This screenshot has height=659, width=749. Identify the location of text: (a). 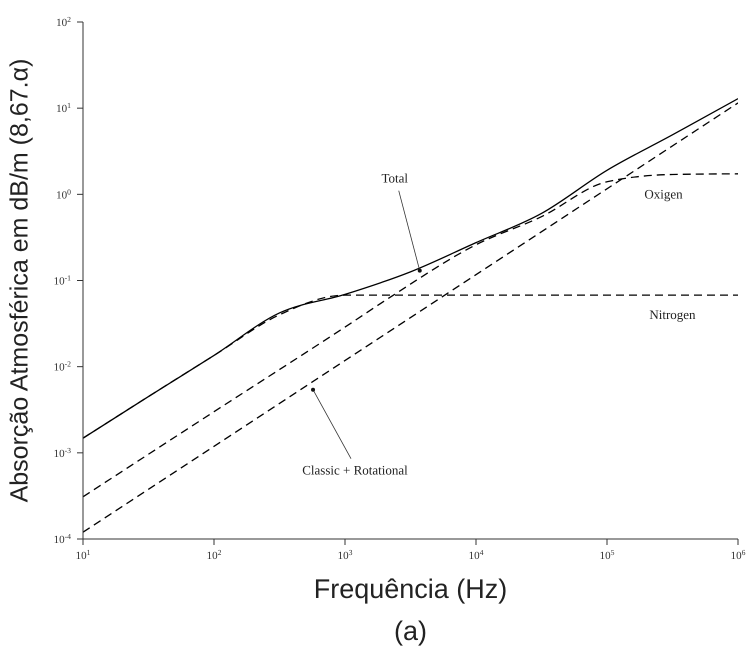
(410, 631).